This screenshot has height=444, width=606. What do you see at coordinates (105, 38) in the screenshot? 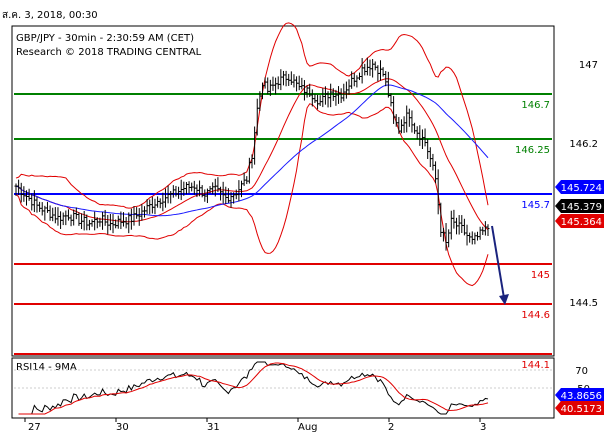
I see `chart-title: GBP/JPY - 30min - 2:30:59 AM (CET)` at bounding box center [105, 38].